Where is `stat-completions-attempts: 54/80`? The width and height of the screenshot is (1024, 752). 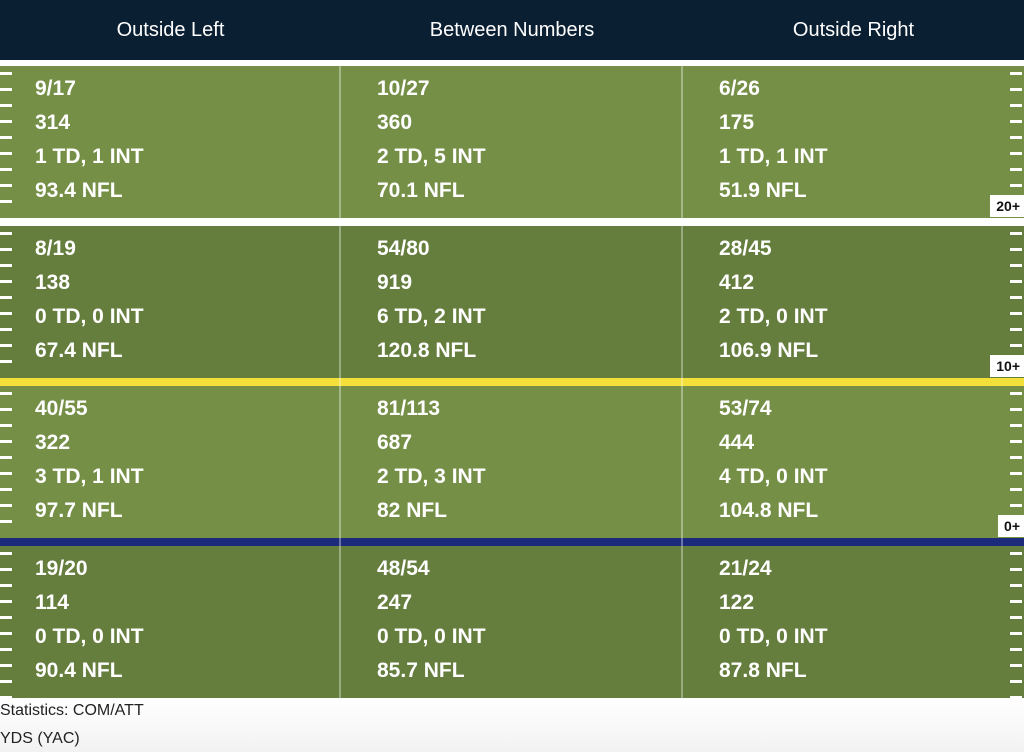 stat-completions-attempts: 54/80 is located at coordinates (403, 248).